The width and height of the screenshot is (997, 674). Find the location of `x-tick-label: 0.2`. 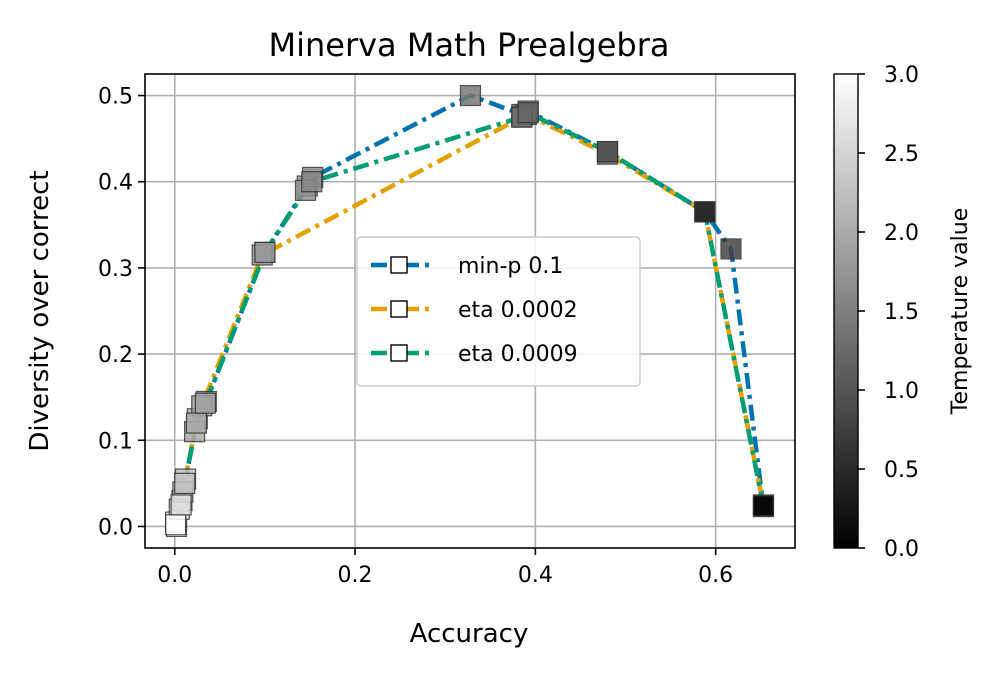

x-tick-label: 0.2 is located at coordinates (355, 575).